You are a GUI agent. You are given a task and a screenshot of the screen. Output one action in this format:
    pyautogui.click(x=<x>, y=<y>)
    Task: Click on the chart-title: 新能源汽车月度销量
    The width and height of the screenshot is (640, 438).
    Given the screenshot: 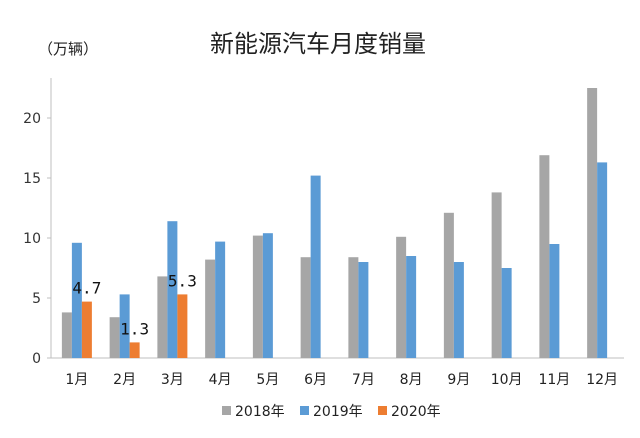 What is the action you would take?
    pyautogui.click(x=318, y=44)
    